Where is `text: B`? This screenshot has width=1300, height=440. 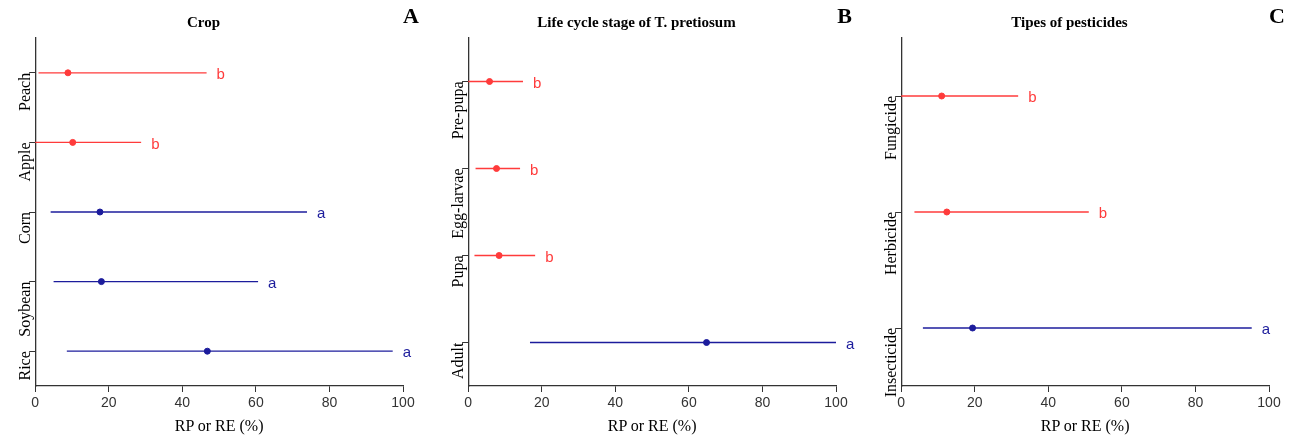 text: B is located at coordinates (845, 15).